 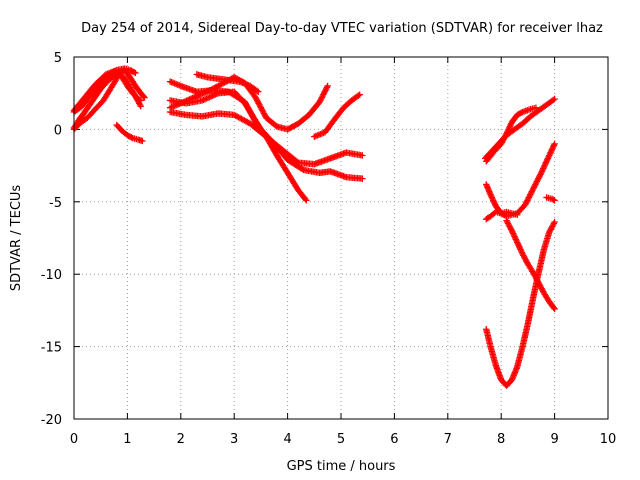 What do you see at coordinates (127, 439) in the screenshot?
I see `x-tick-label: 1` at bounding box center [127, 439].